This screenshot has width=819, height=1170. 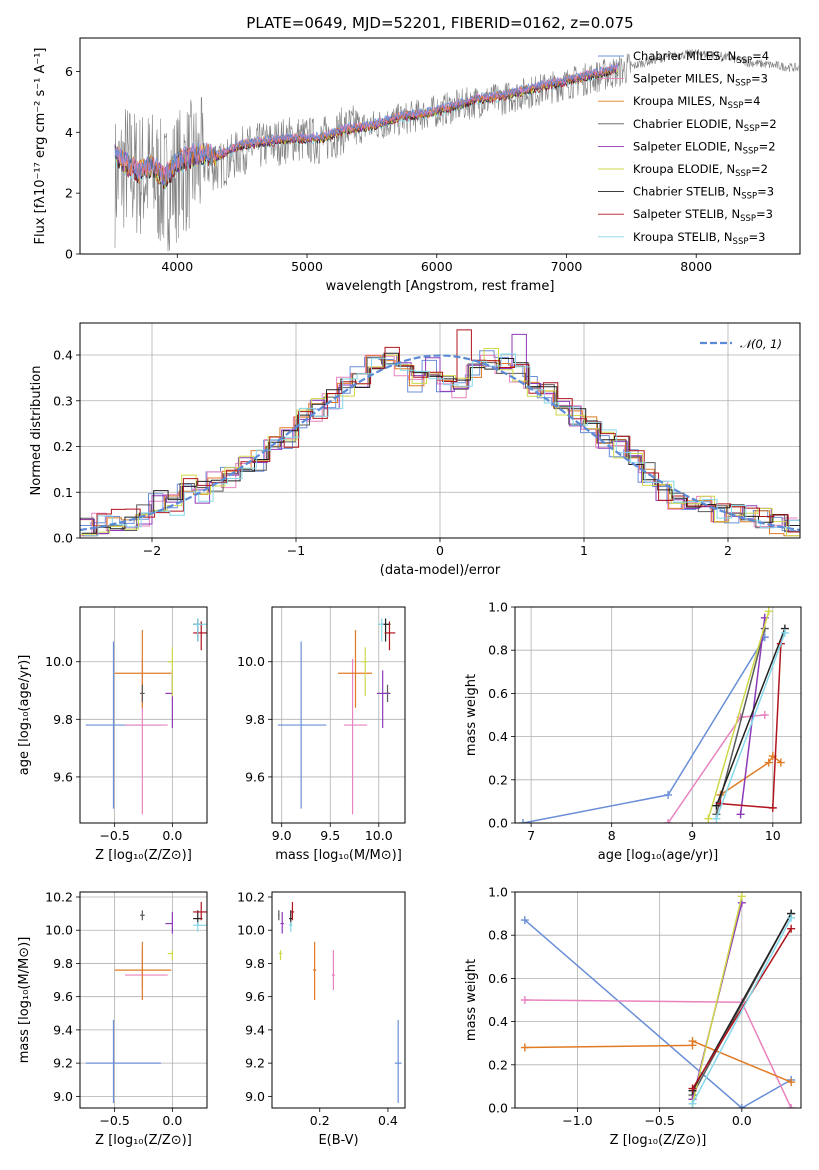 What do you see at coordinates (437, 266) in the screenshot?
I see `x-tick-label: 6000` at bounding box center [437, 266].